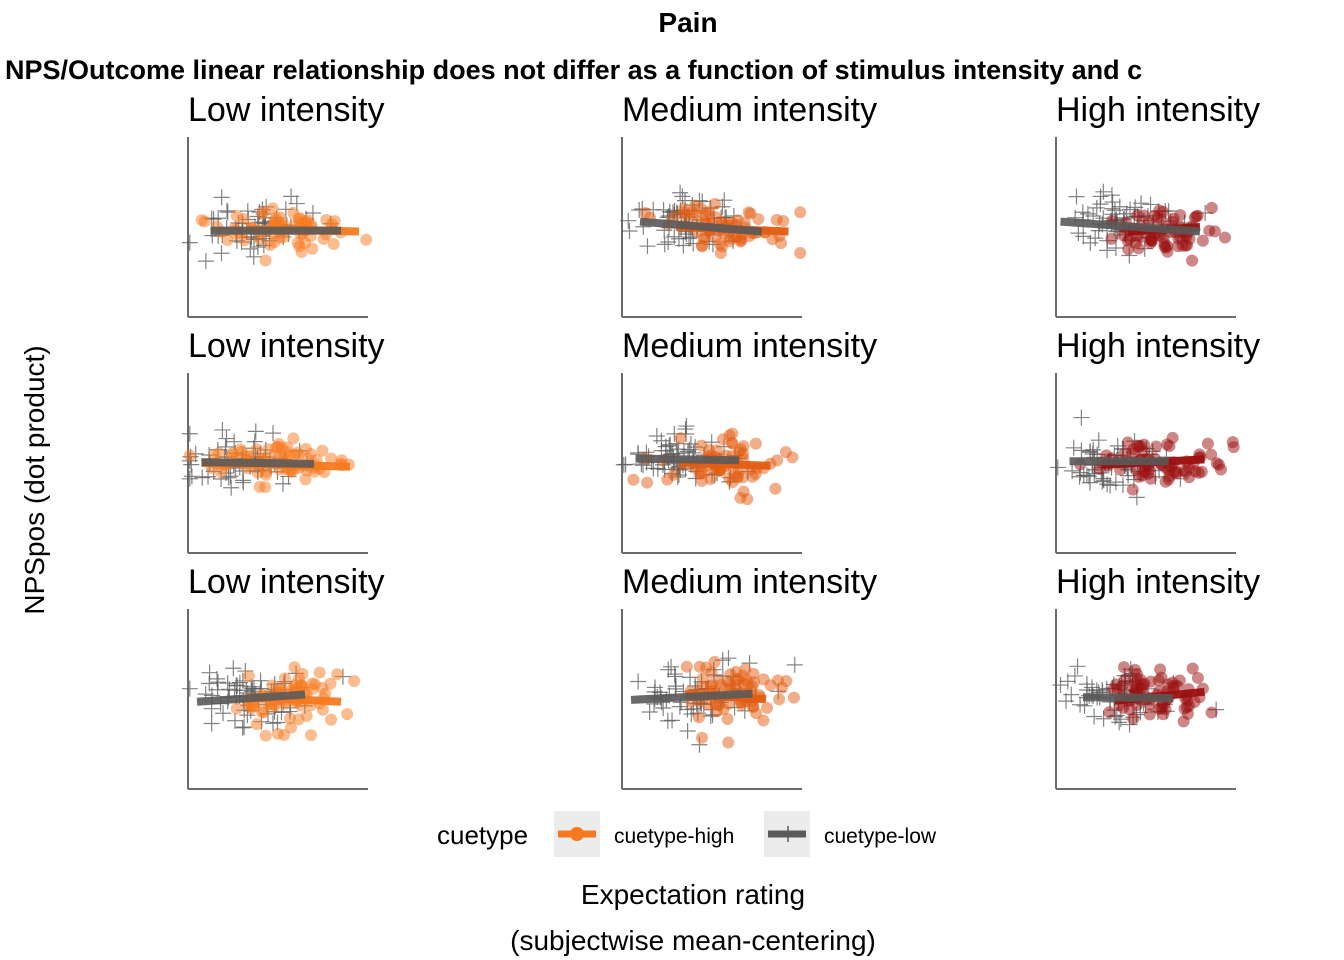 The height and width of the screenshot is (960, 1344). What do you see at coordinates (674, 836) in the screenshot?
I see `legend-label-high: cuetype-high` at bounding box center [674, 836].